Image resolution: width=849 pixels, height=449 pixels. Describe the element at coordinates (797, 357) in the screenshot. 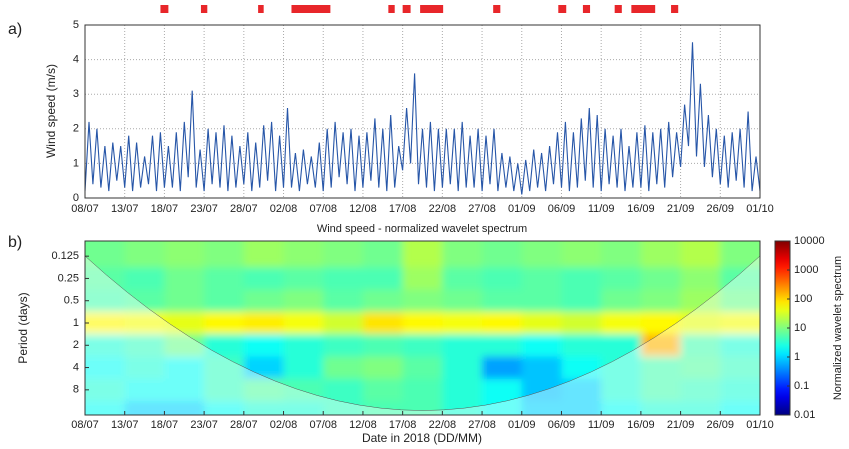

I see `colorbar-tick-label: 1` at that location.